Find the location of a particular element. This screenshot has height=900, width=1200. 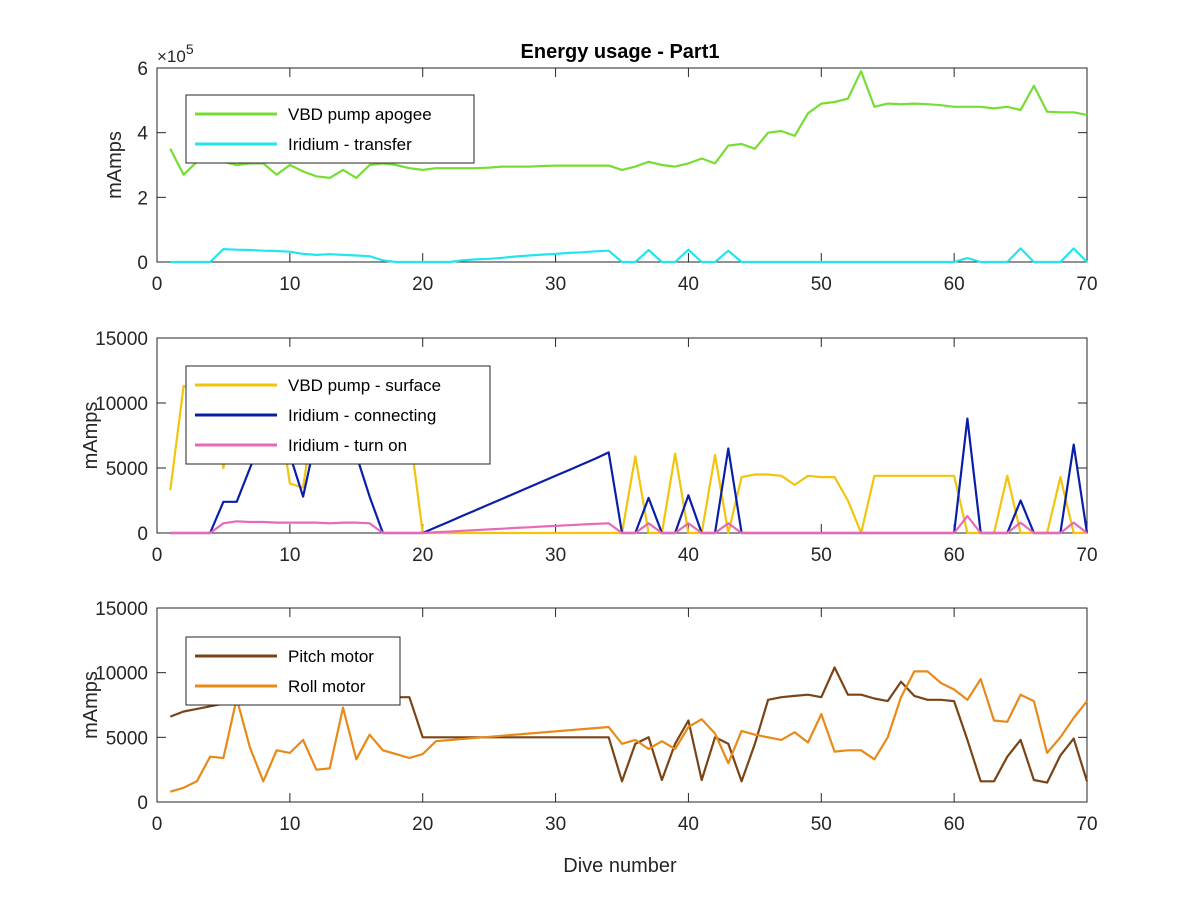

chart-title: Energy usage - Part1 is located at coordinates (620, 52).